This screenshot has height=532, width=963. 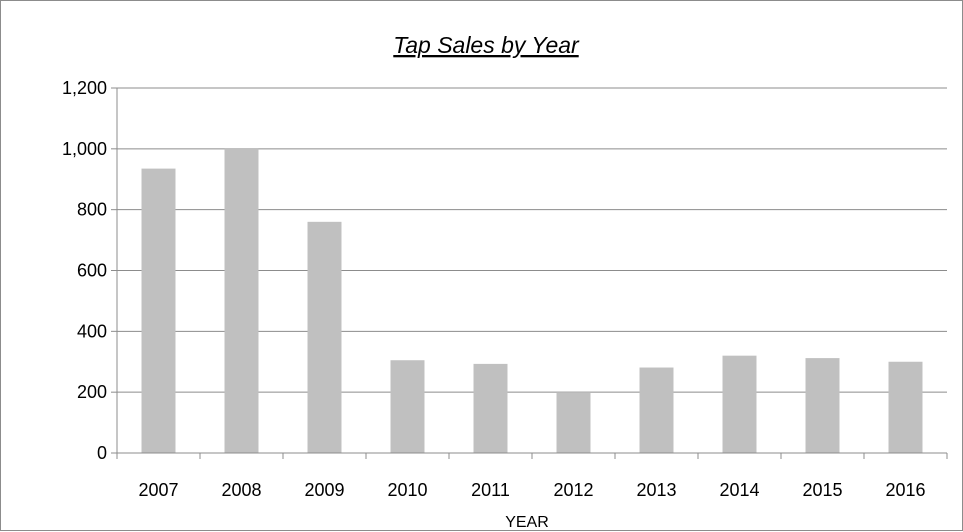 I want to click on x-tick-label: 2008, so click(x=241, y=490).